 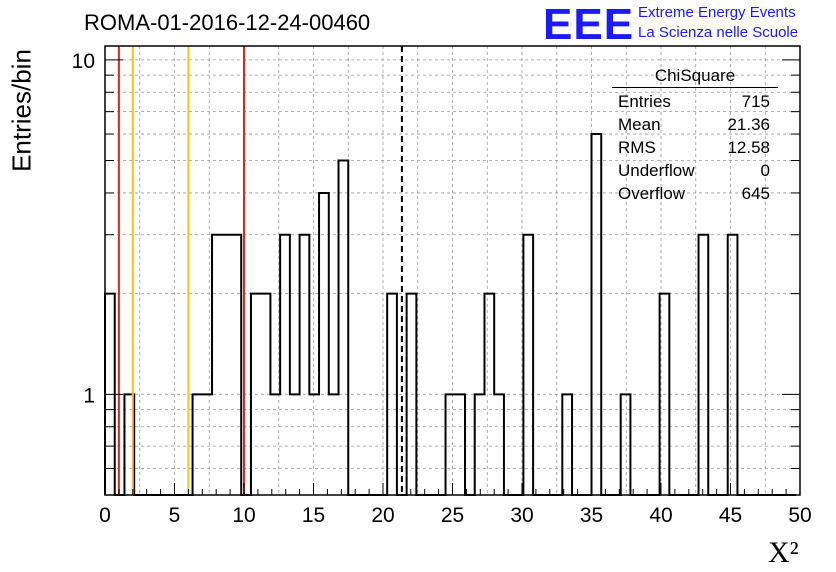 I want to click on stats-label: Mean, so click(x=639, y=124).